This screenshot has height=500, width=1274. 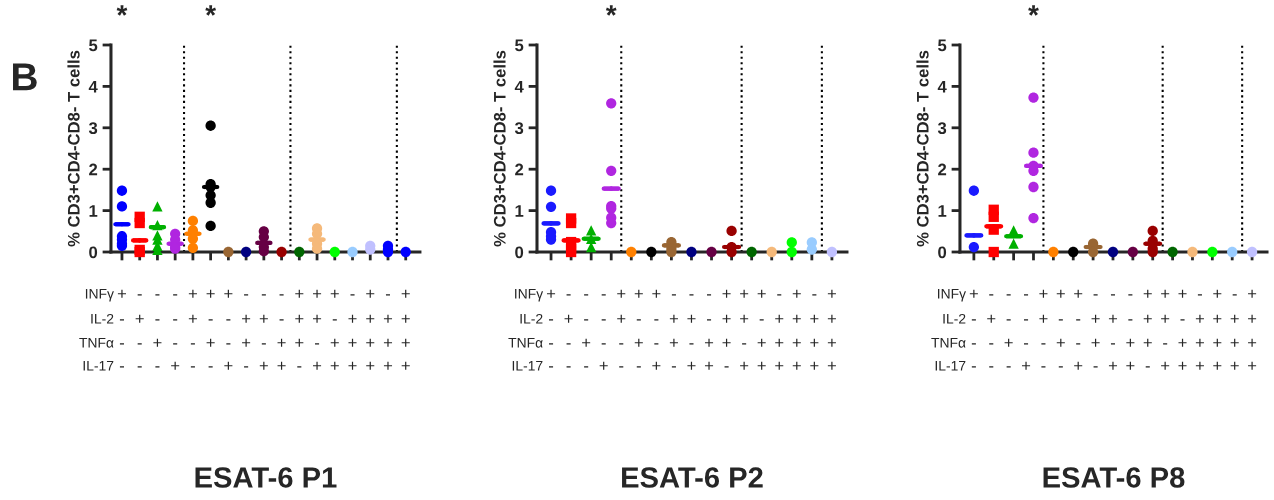 I want to click on text: B, so click(x=25, y=77).